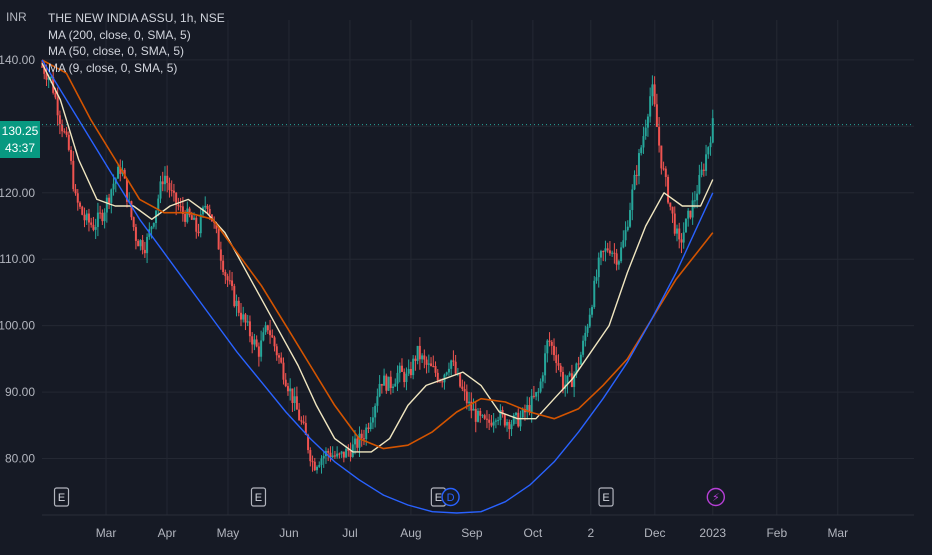 The height and width of the screenshot is (555, 932). Describe the element at coordinates (590, 533) in the screenshot. I see `x-tick-label: 2` at that location.